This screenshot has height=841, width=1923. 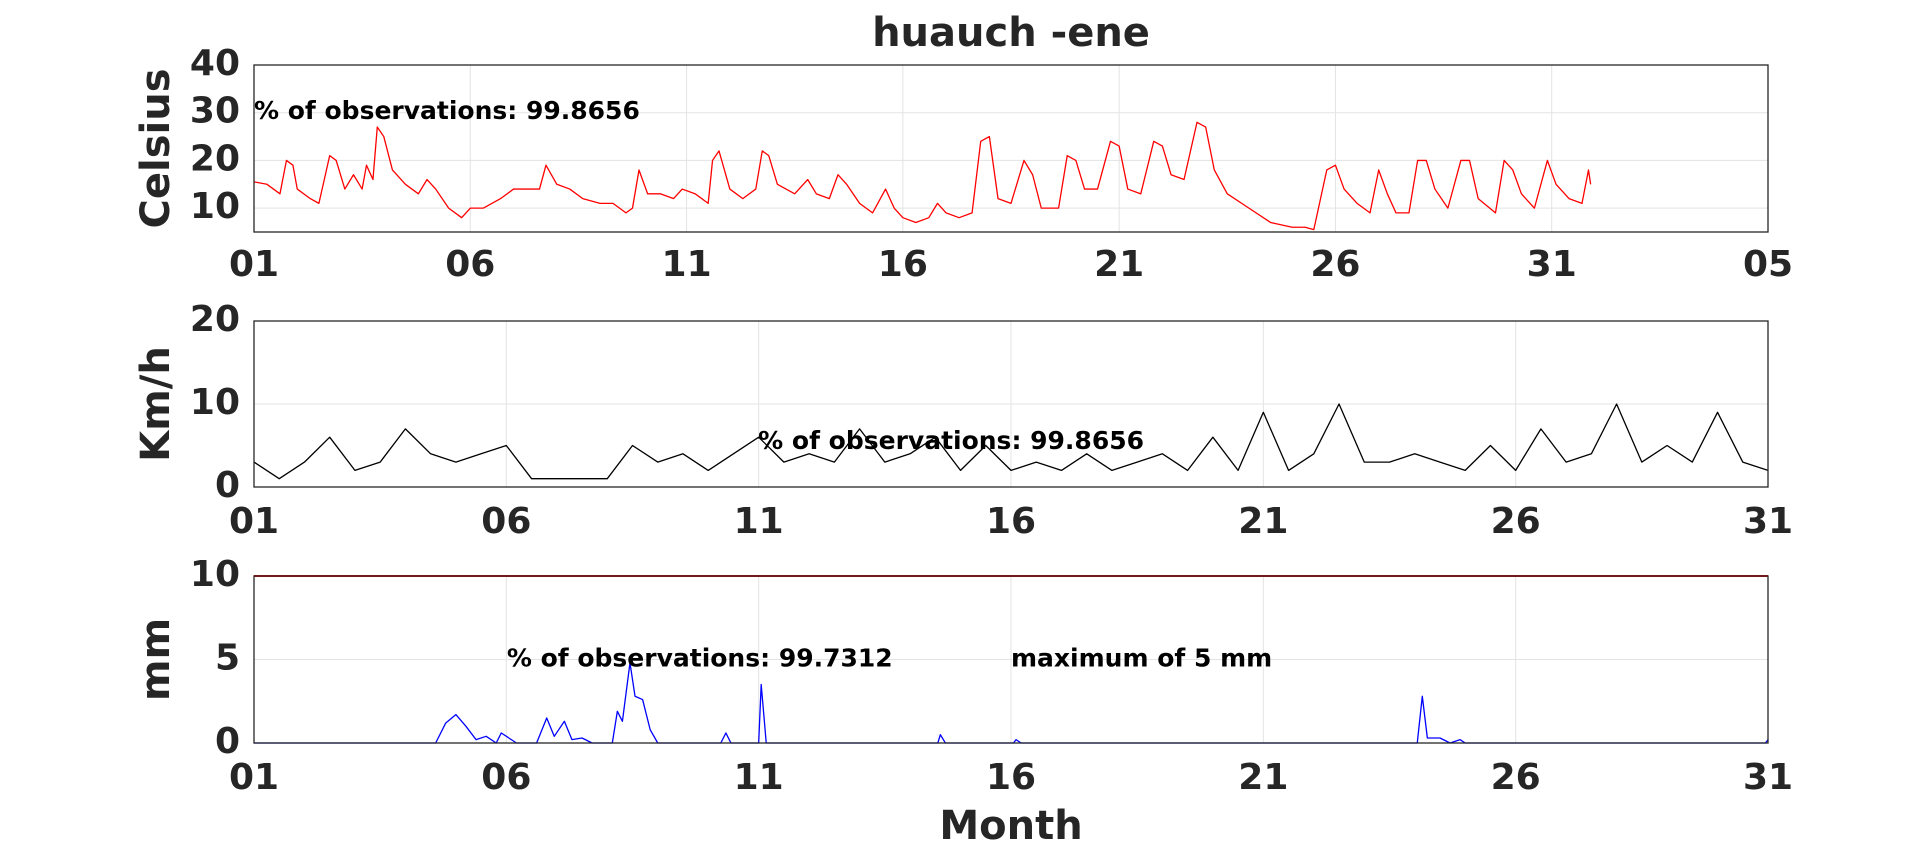 What do you see at coordinates (215, 63) in the screenshot?
I see `y-tick-label: 40` at bounding box center [215, 63].